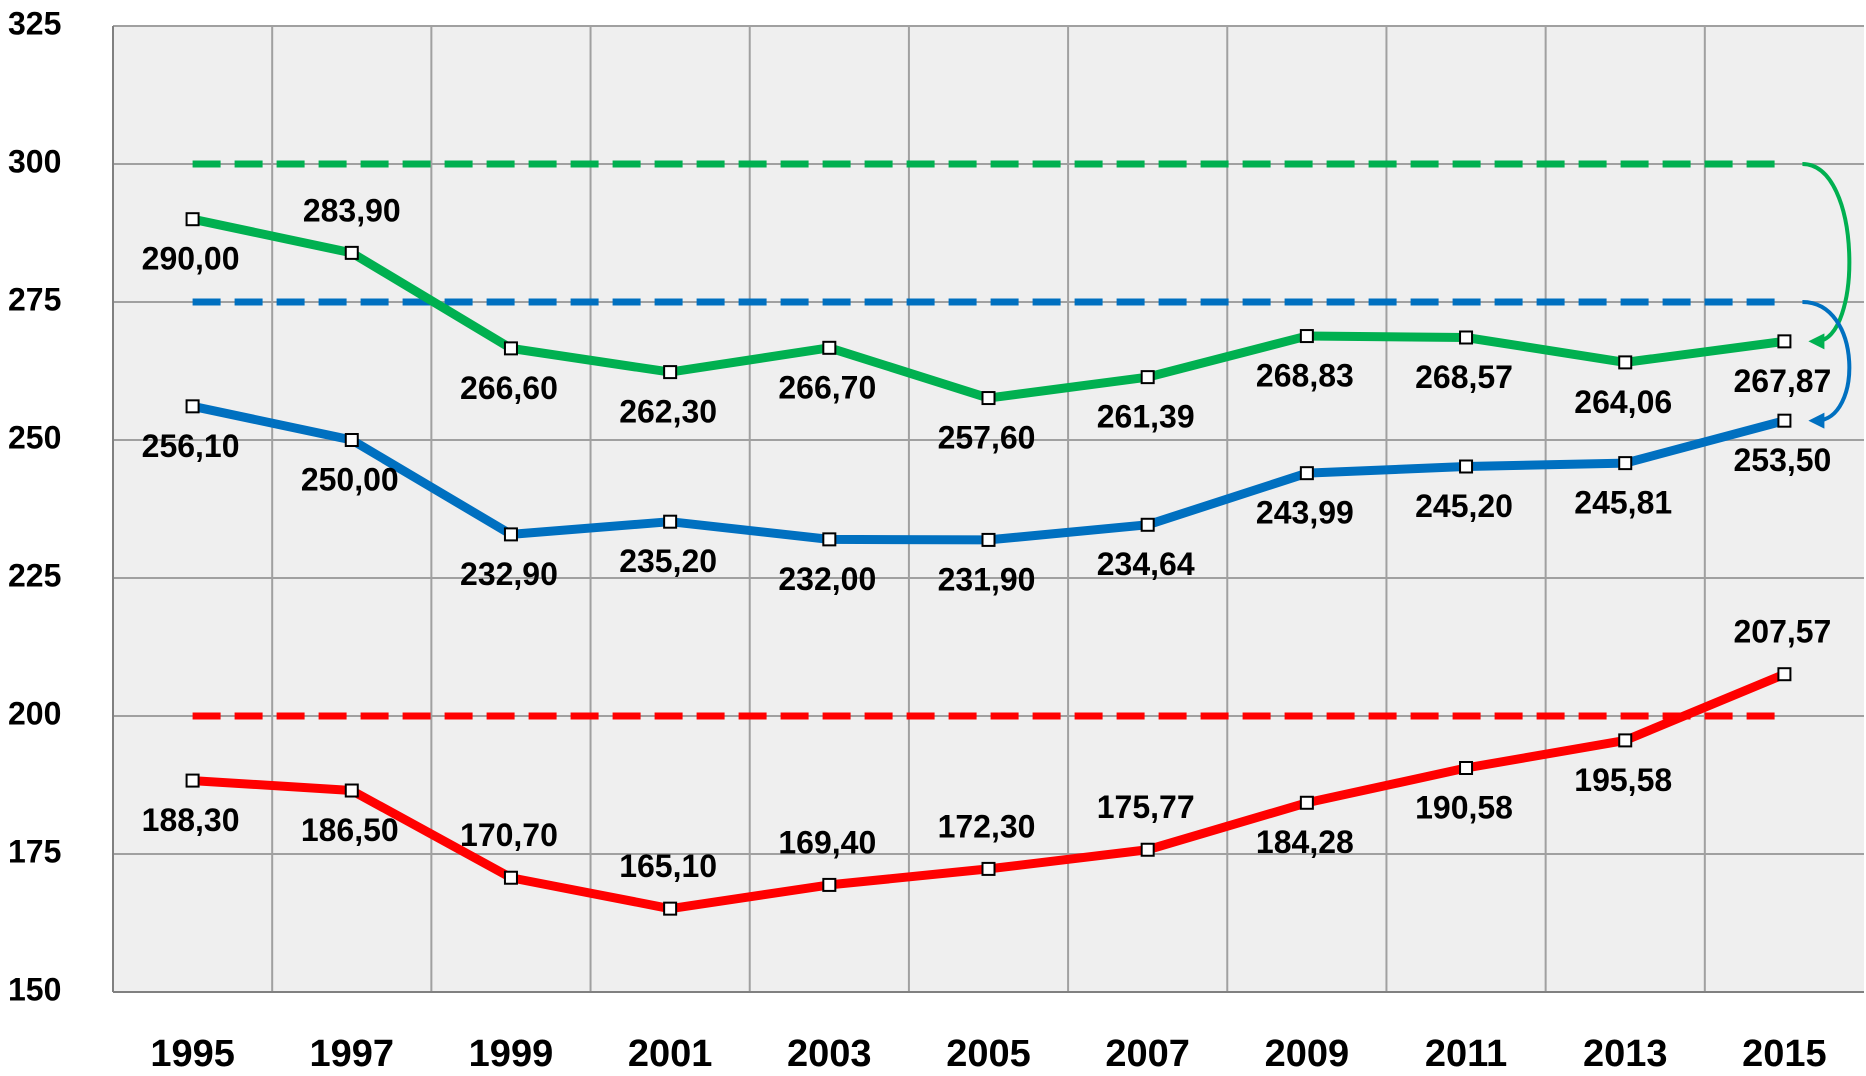  I want to click on value-label: 261,39, so click(1146, 417).